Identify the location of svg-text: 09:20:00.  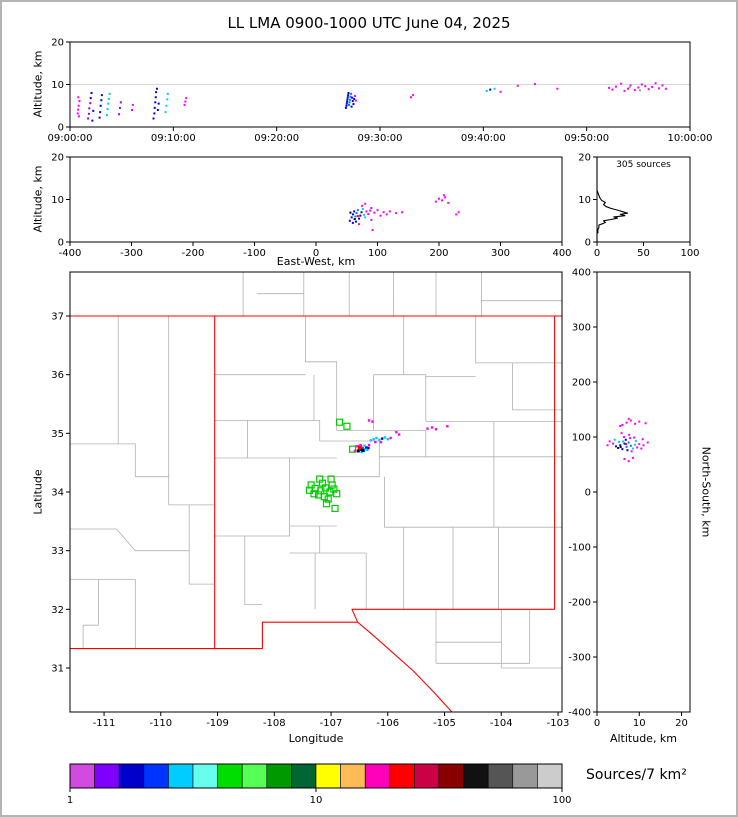
(276, 138).